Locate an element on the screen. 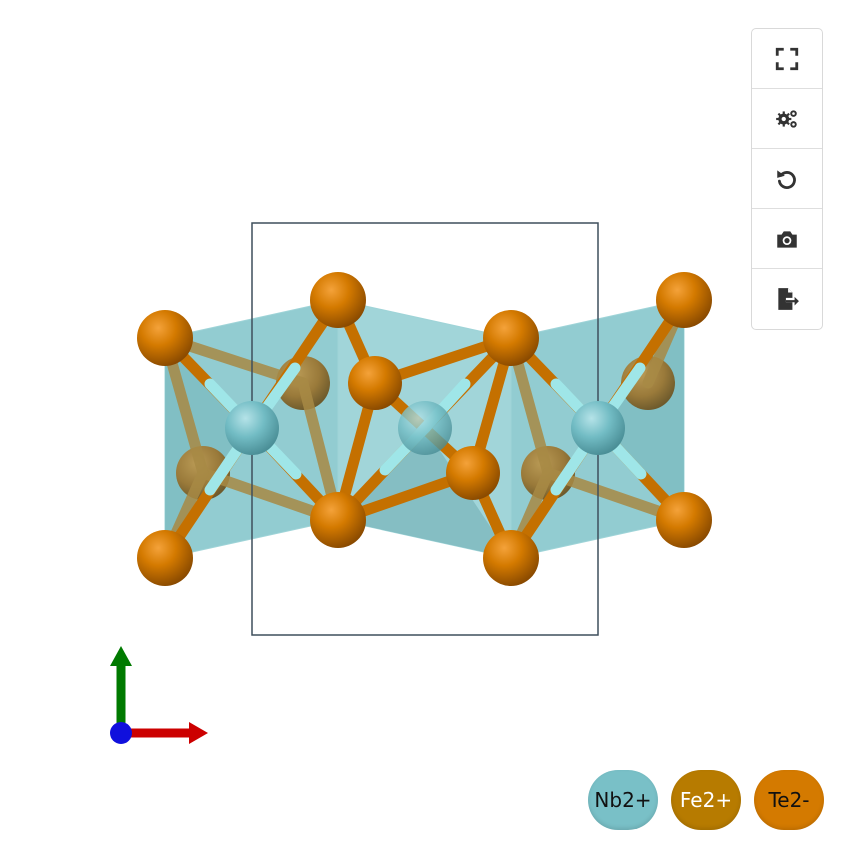  screenshot-button is located at coordinates (787, 239).